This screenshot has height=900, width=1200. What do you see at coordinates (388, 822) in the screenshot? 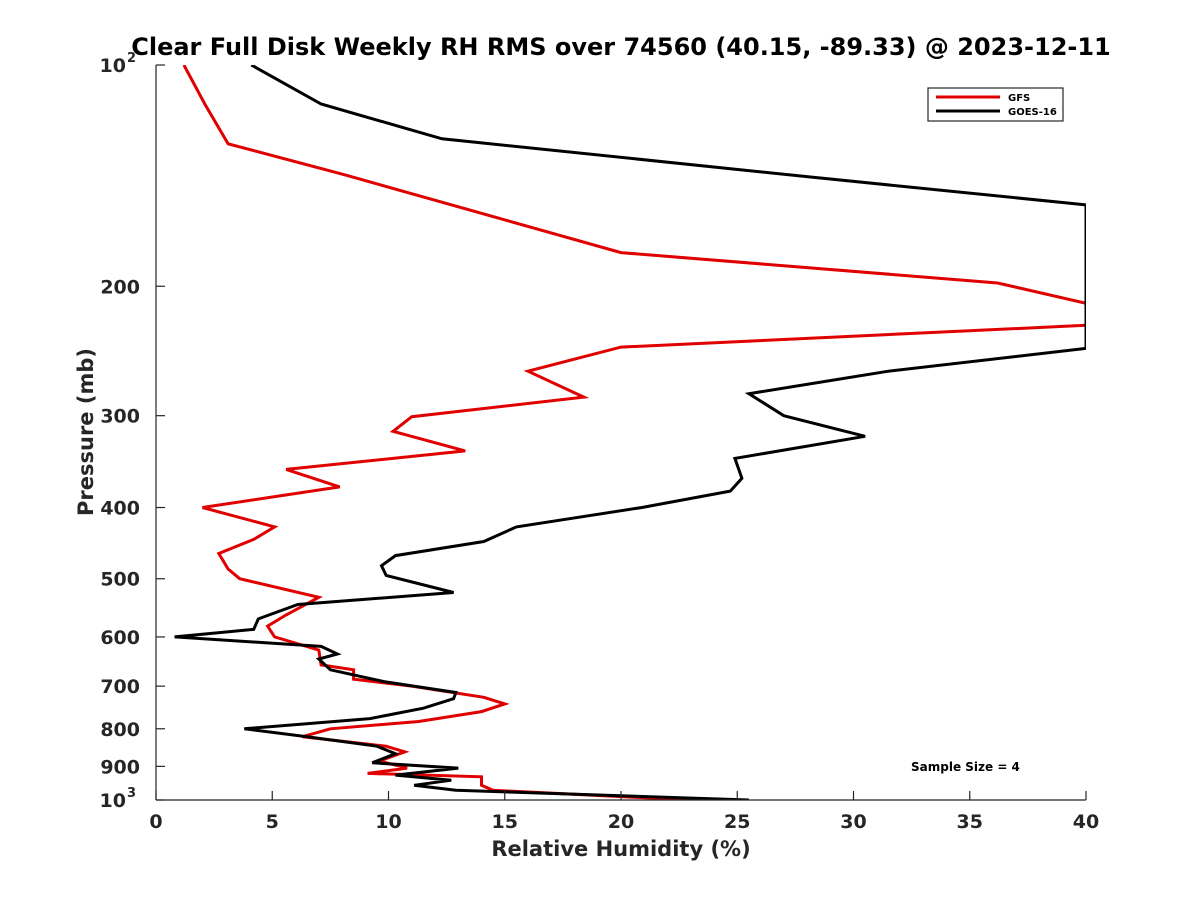
I see `x-tick-label: 10` at bounding box center [388, 822].